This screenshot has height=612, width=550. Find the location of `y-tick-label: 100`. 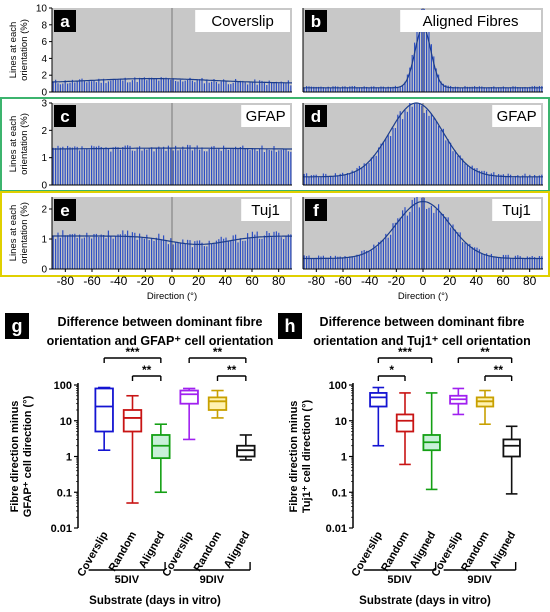

y-tick-label: 100 is located at coordinates (338, 386).